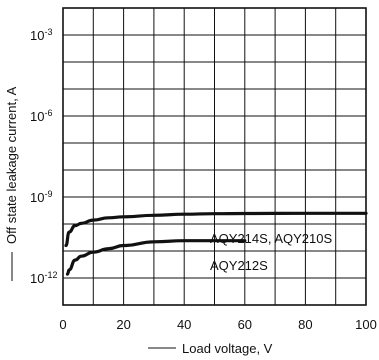 This screenshot has height=360, width=379. What do you see at coordinates (41, 116) in the screenshot?
I see `y-tick-label: 10⁻⁶` at bounding box center [41, 116].